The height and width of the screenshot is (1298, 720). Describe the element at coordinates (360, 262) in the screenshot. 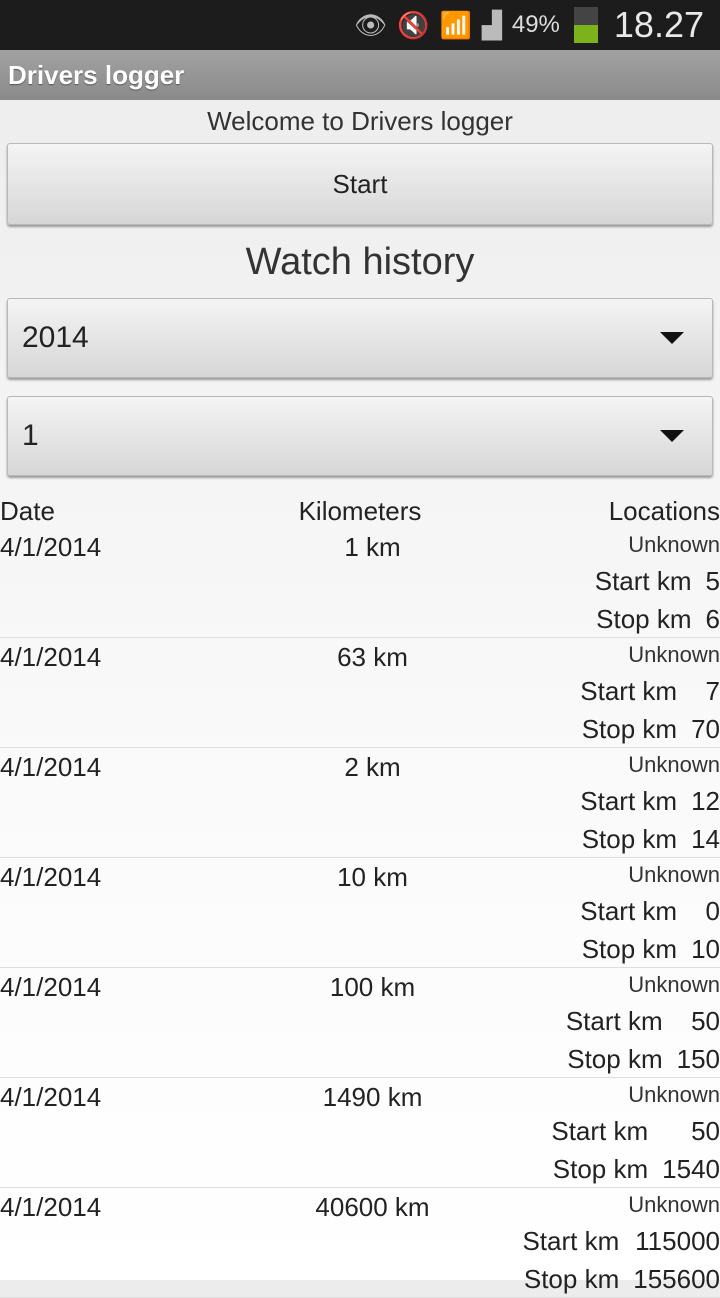

I see `history-title: Watch history` at that location.